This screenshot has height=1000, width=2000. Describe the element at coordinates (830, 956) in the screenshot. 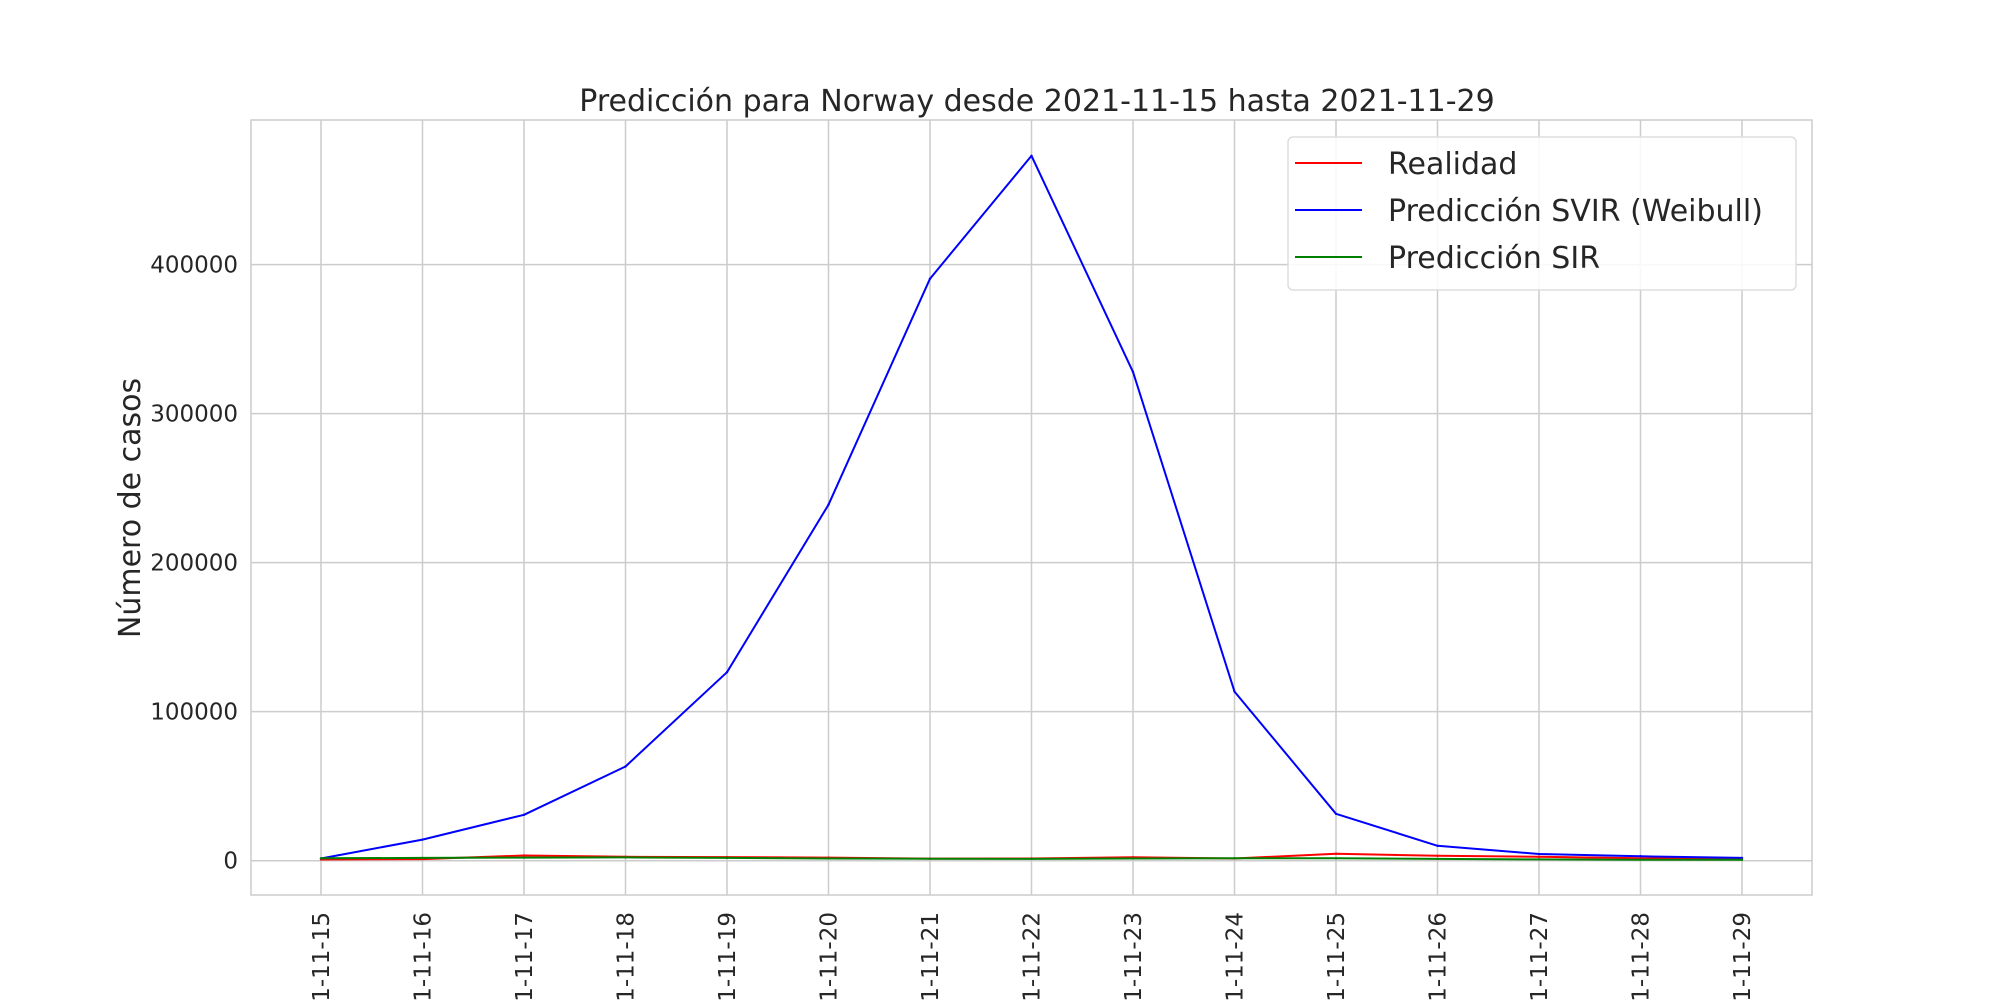

I see `x-tick-label: 2021-11-20` at that location.